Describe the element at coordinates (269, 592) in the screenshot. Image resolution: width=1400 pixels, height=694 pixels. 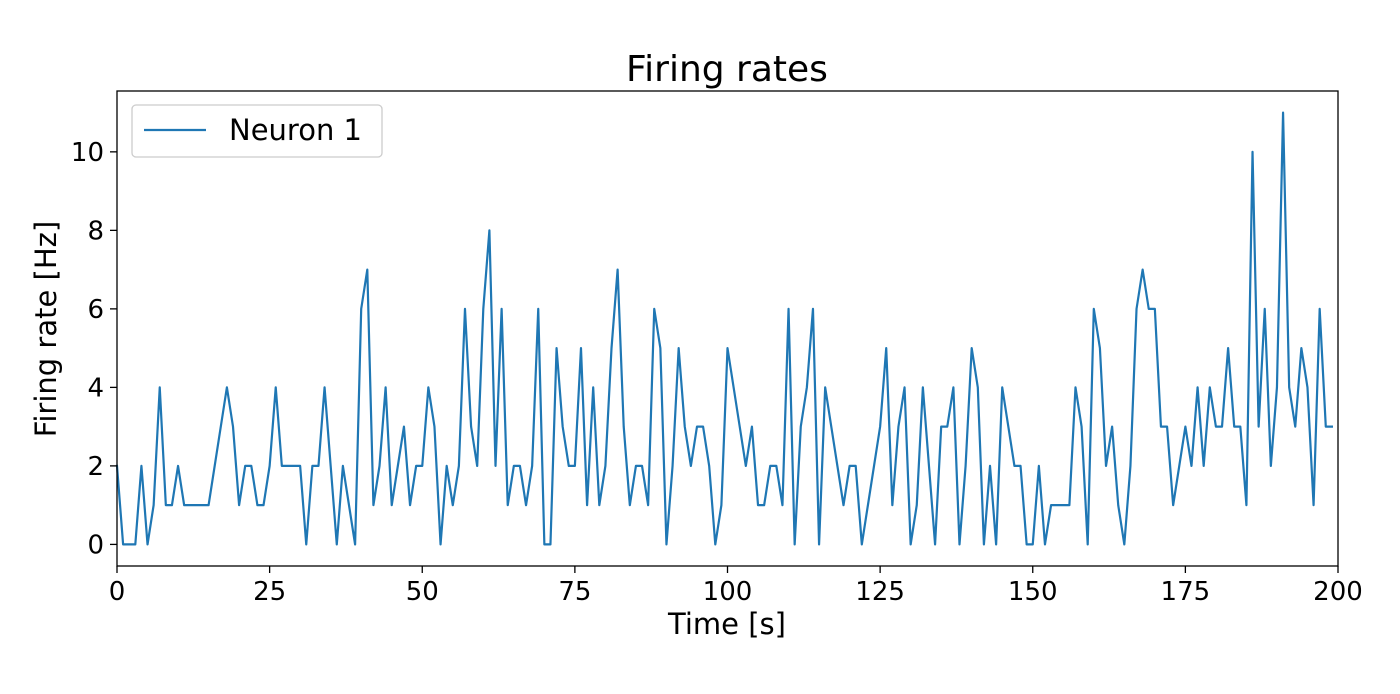
I see `x-tick-label: 25` at that location.